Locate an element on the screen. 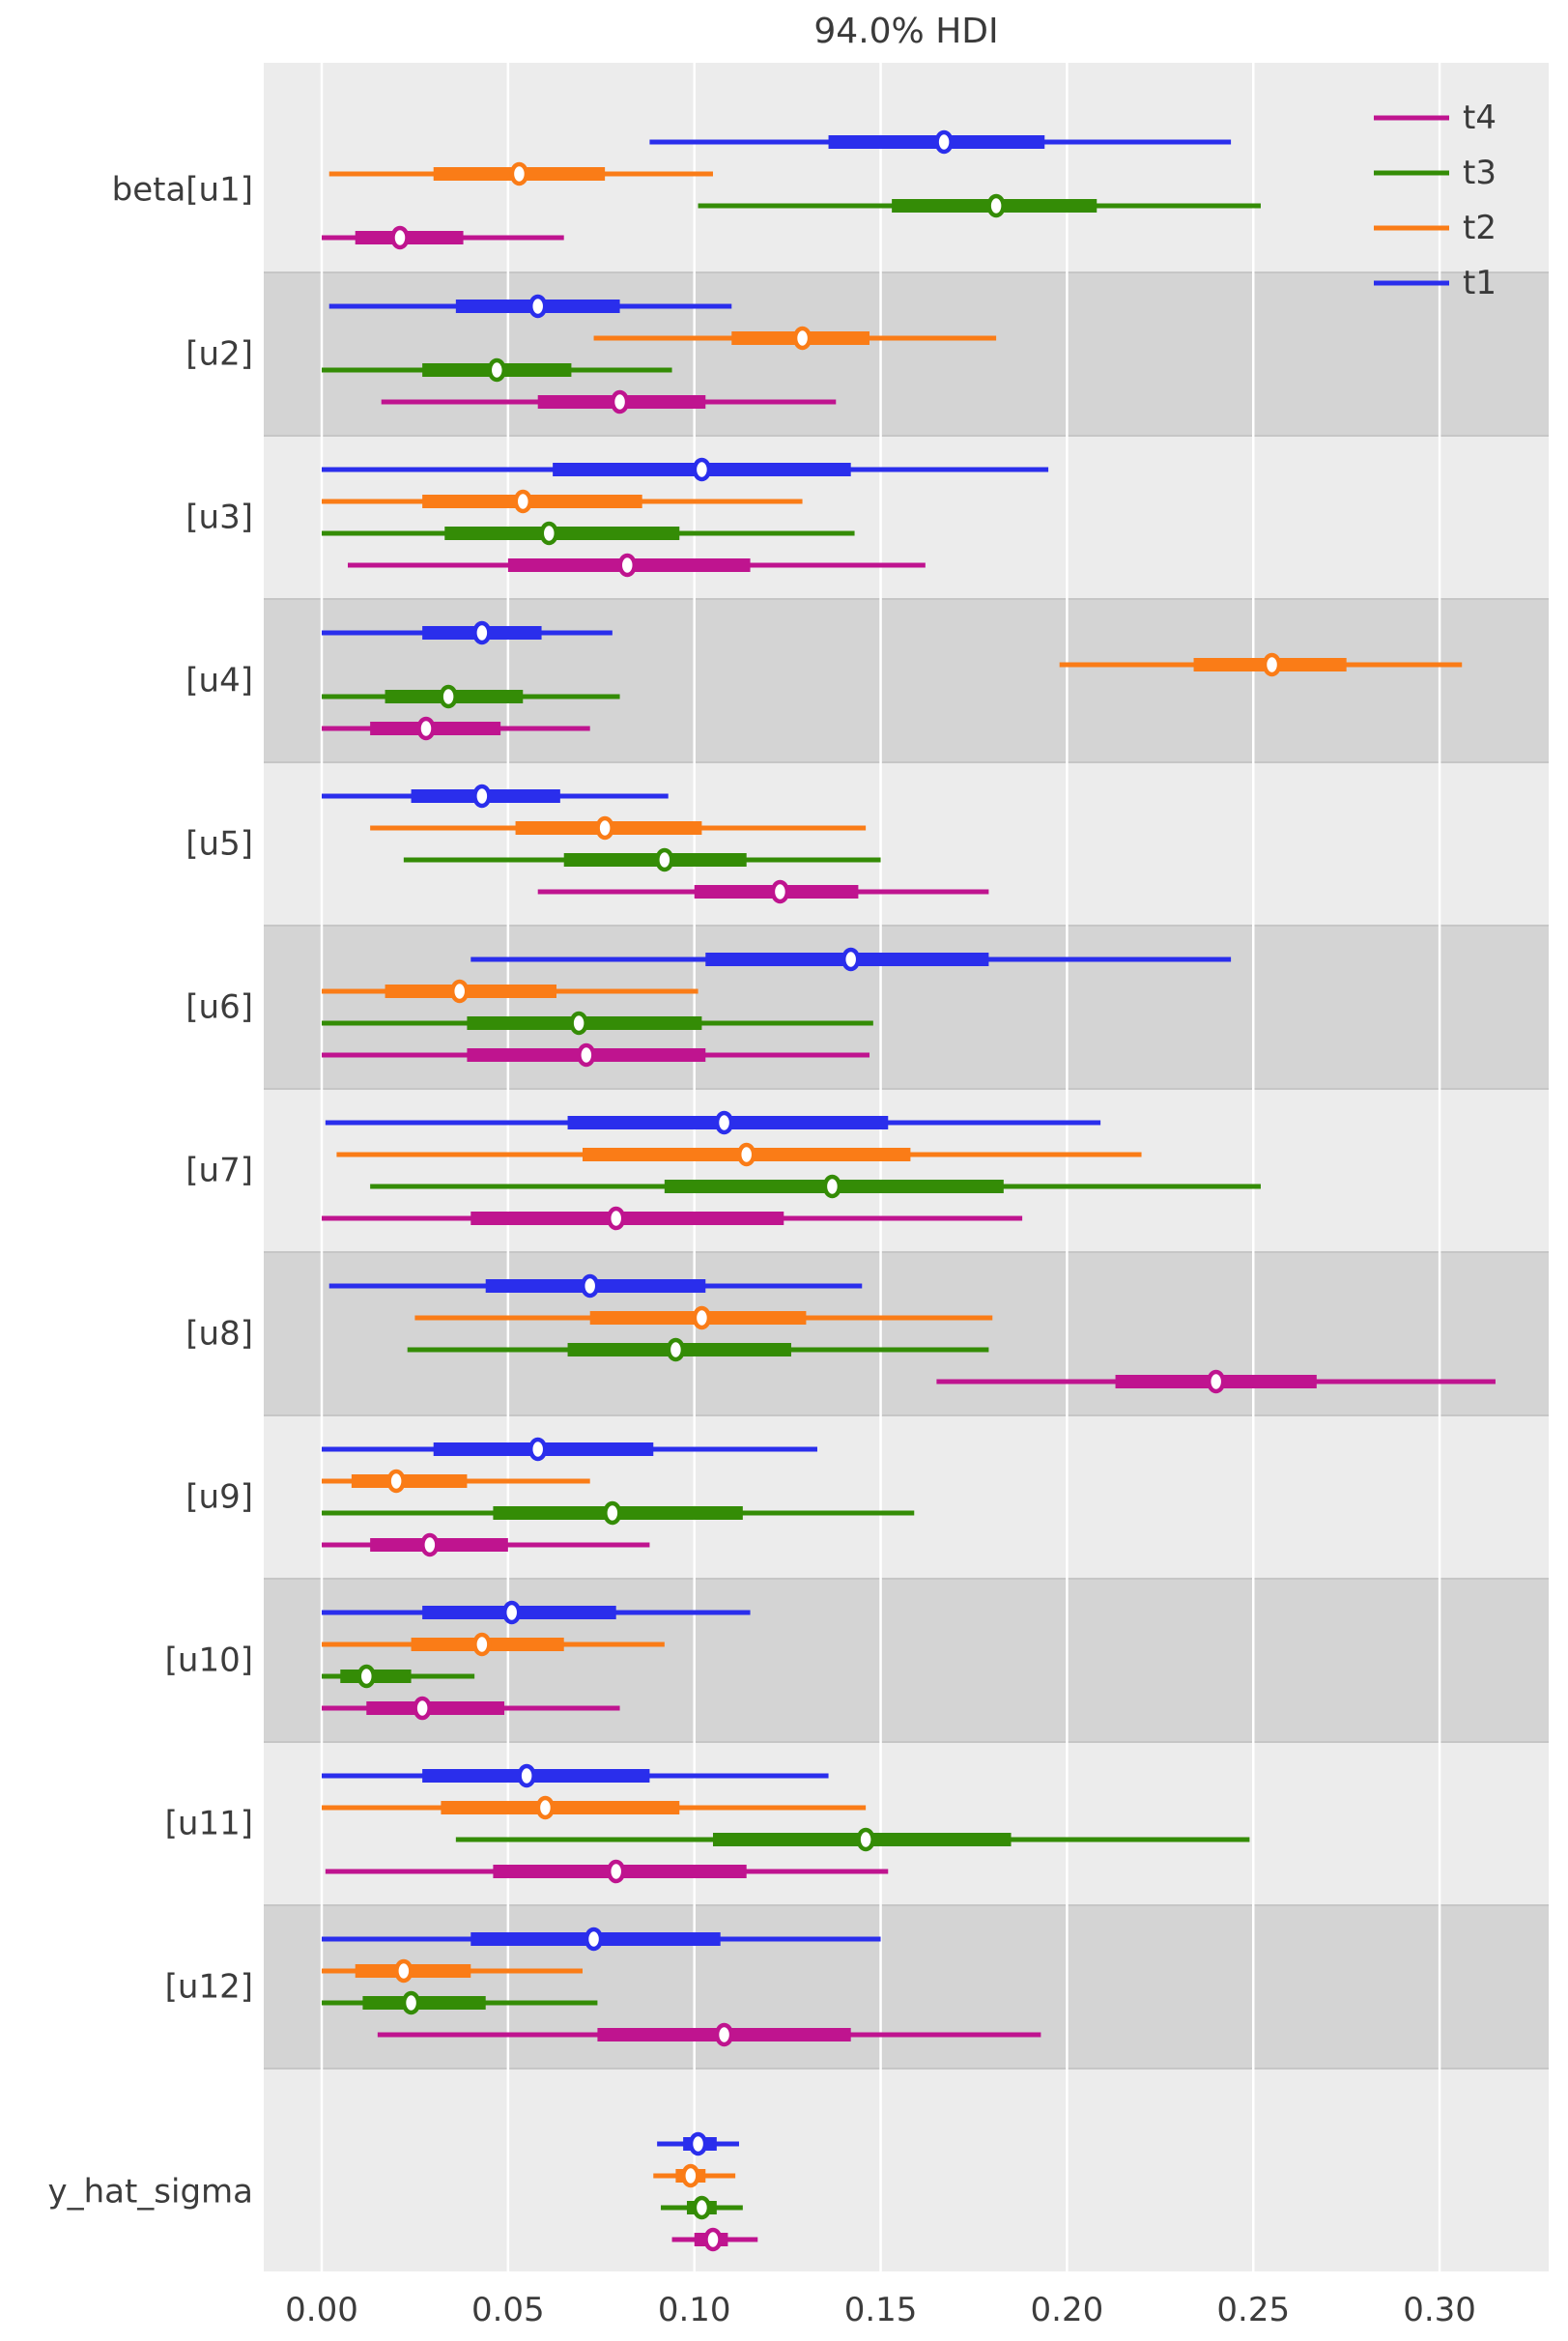 This screenshot has height=2341, width=1568. y-axis-label-beta[u1]: beta[u1] is located at coordinates (182, 190).